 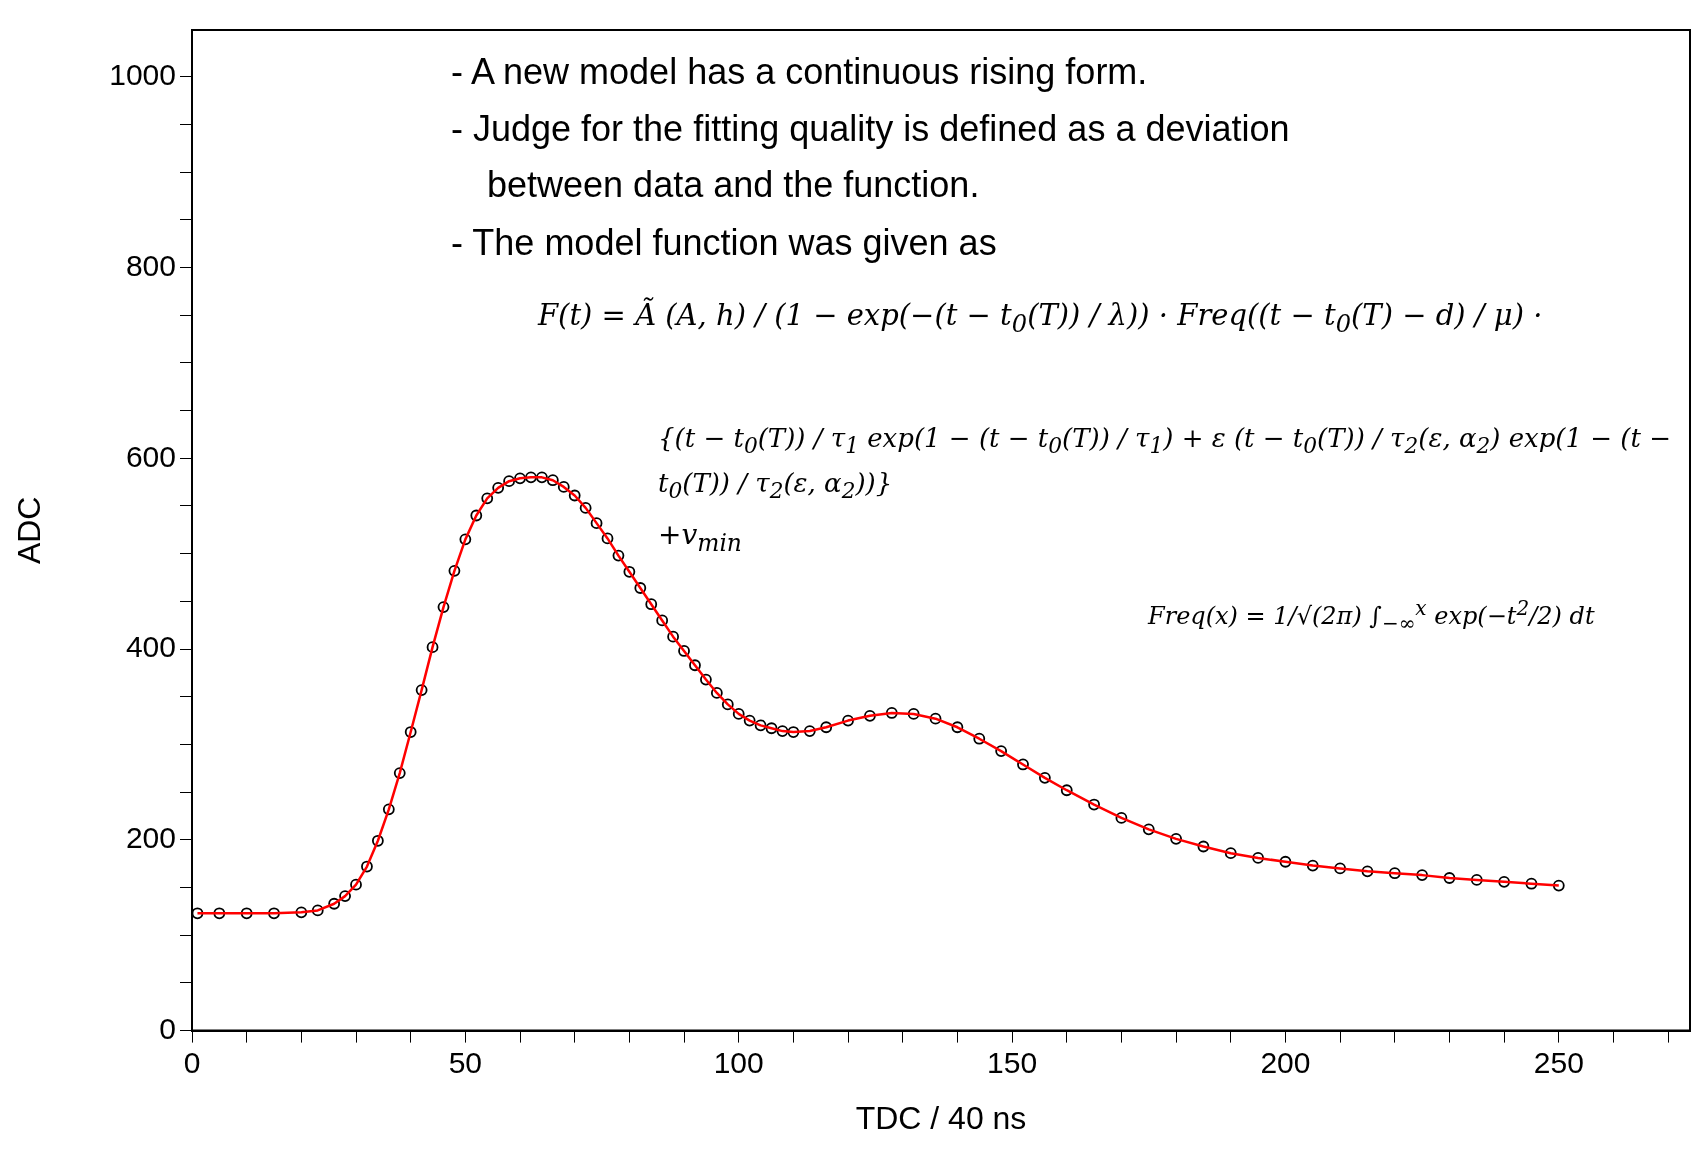 I want to click on annotation: F(t) = Ã (A, h) / (1 − exp(−(t − t$_{0}$(T)) / λ)) · Freq((t − t$_{0}$(T) − d) / μ) ·, so click(x=1041, y=318).